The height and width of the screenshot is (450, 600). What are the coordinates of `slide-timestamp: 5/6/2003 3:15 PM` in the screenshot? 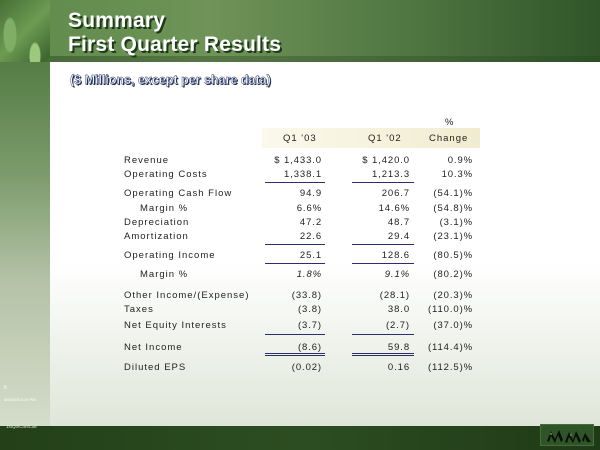 It's located at (20, 399).